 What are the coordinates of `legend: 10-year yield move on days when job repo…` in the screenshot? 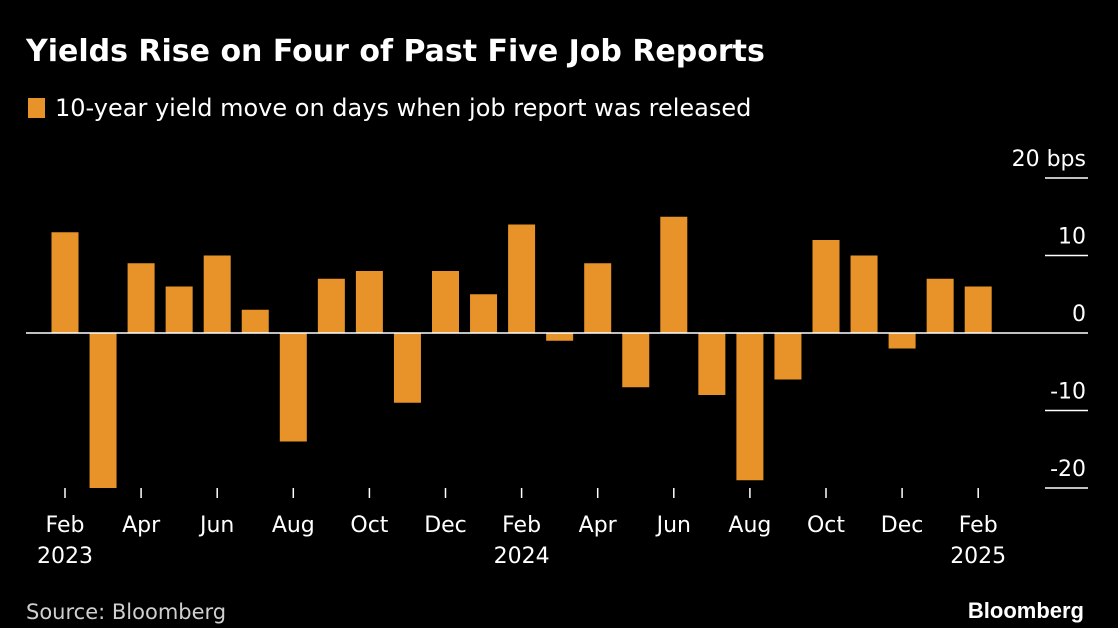 It's located at (389, 108).